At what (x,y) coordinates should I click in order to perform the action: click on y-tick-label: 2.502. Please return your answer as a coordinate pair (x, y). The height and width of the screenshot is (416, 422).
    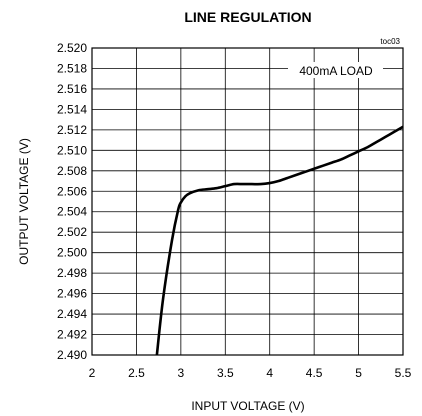
    Looking at the image, I should click on (72, 232).